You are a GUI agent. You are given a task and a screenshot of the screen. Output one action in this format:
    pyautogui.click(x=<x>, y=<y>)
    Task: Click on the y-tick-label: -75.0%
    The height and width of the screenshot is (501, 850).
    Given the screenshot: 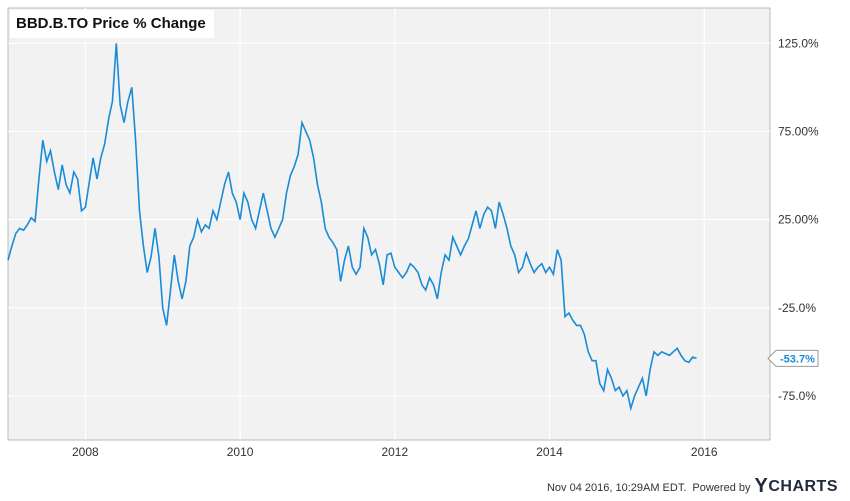 What is the action you would take?
    pyautogui.click(x=797, y=396)
    